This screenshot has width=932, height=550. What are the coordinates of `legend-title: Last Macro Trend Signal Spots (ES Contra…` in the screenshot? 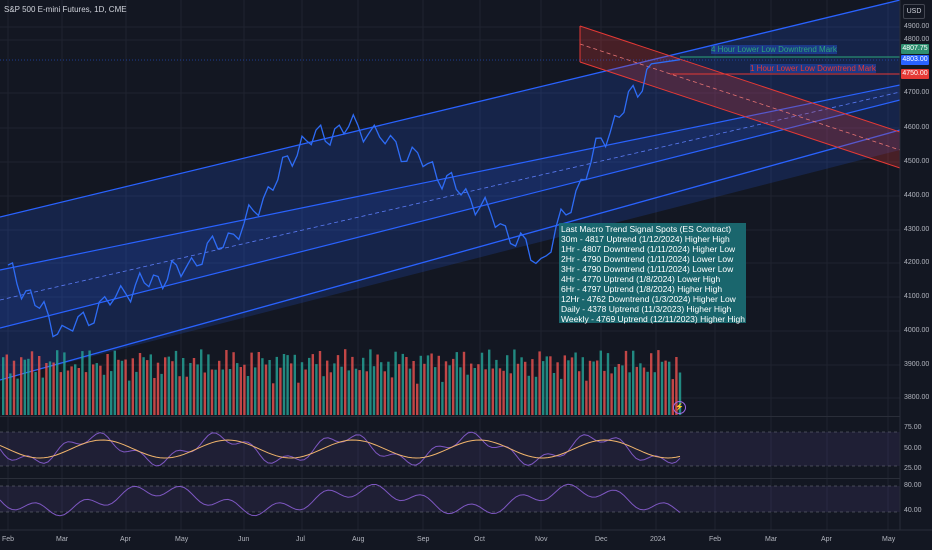 It's located at (646, 229).